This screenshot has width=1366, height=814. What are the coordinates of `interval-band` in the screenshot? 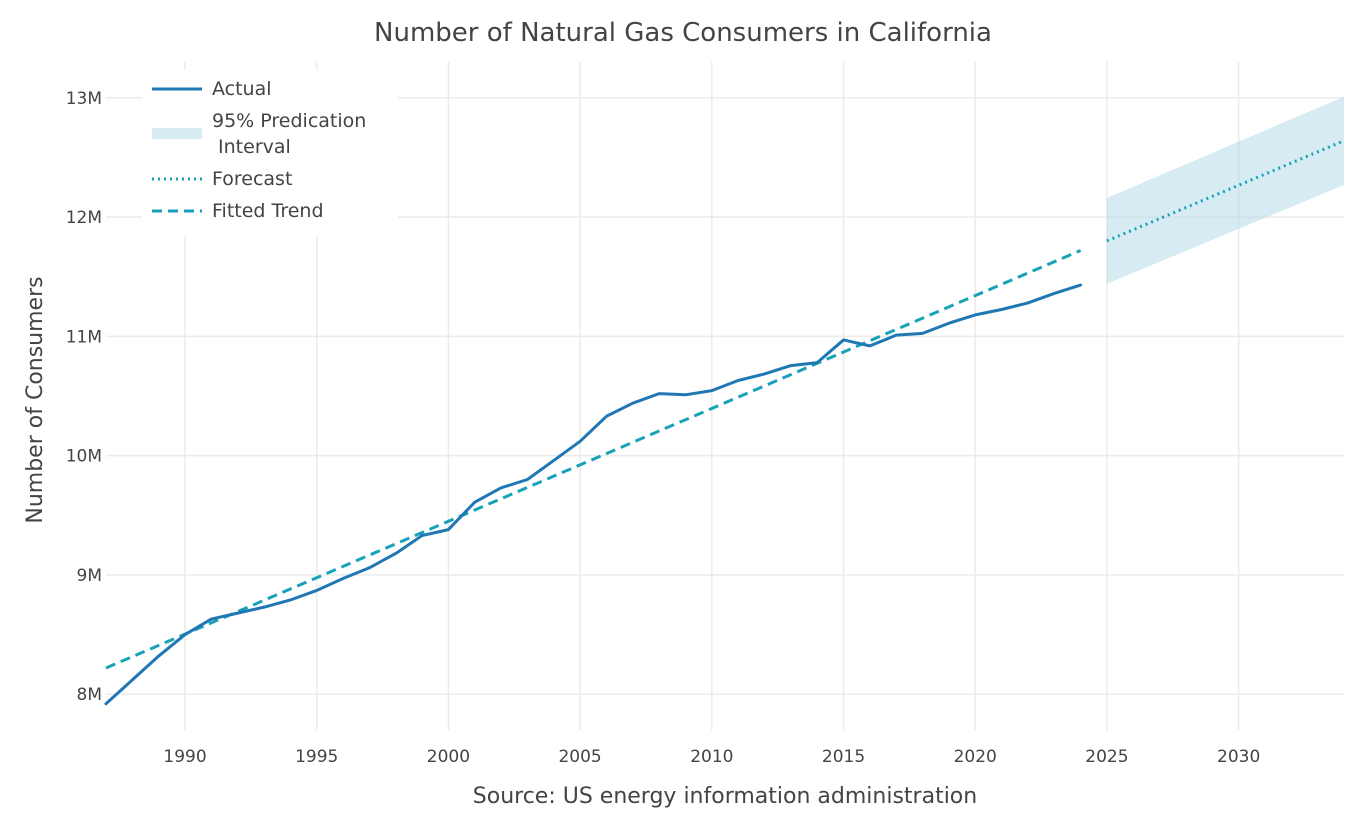 It's located at (1225, 190).